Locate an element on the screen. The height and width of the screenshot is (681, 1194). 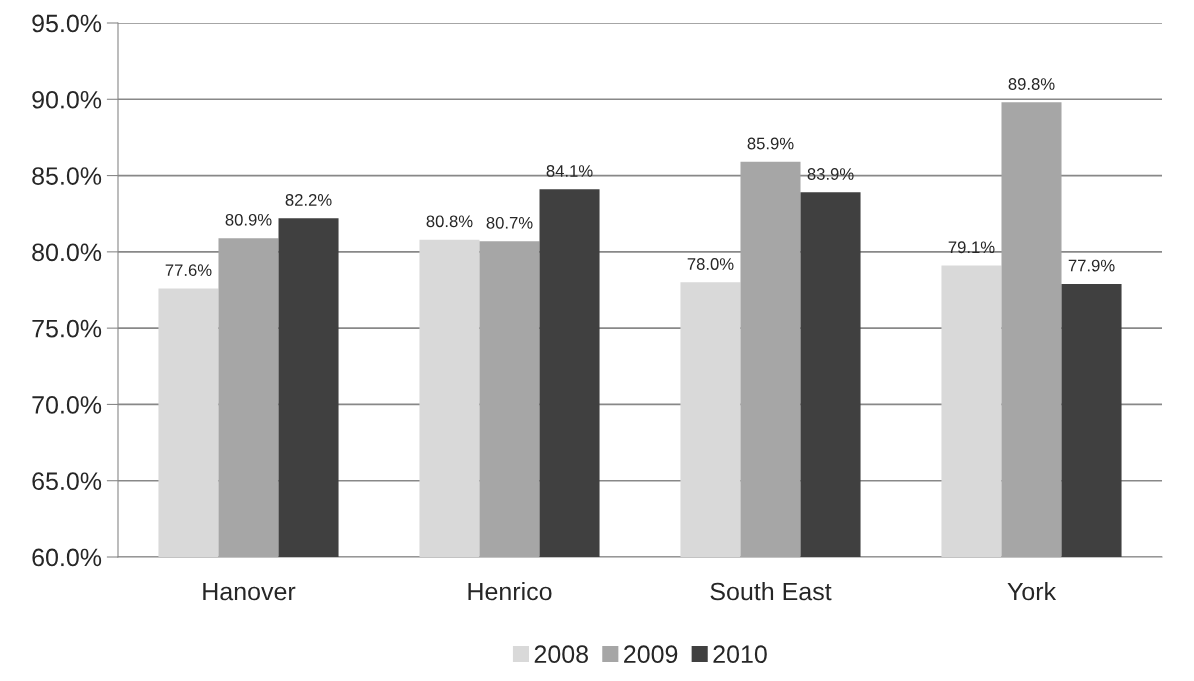
y-tick-label: 70.0% is located at coordinates (67, 405).